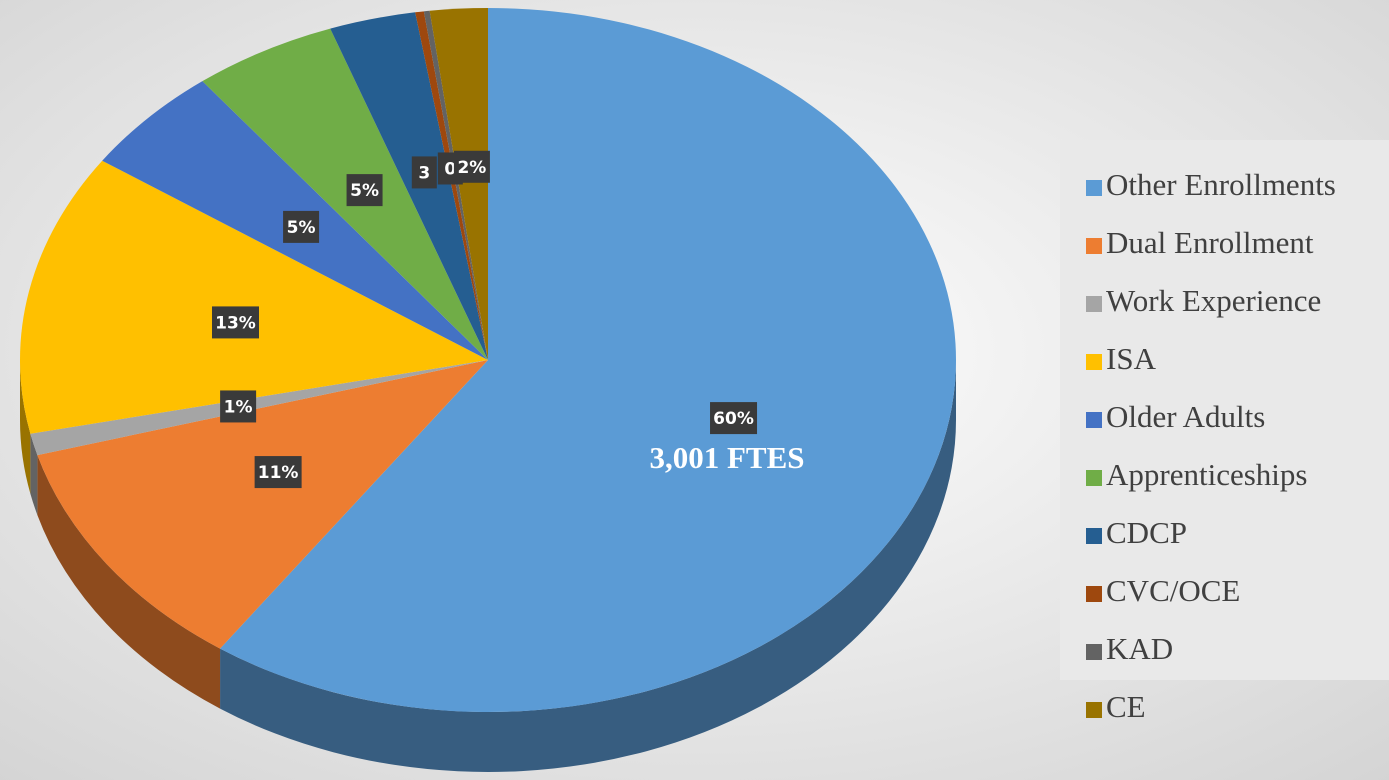 The image size is (1389, 780). What do you see at coordinates (1210, 242) in the screenshot?
I see `legend-label: Dual Enrollment` at bounding box center [1210, 242].